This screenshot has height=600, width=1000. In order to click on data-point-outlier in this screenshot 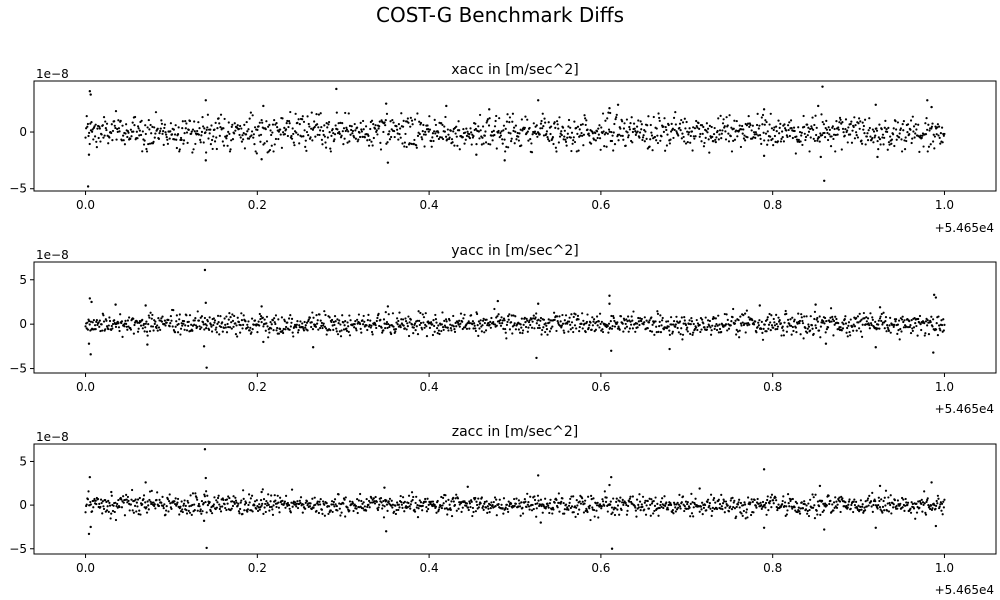, I will do `click(877, 157)`.